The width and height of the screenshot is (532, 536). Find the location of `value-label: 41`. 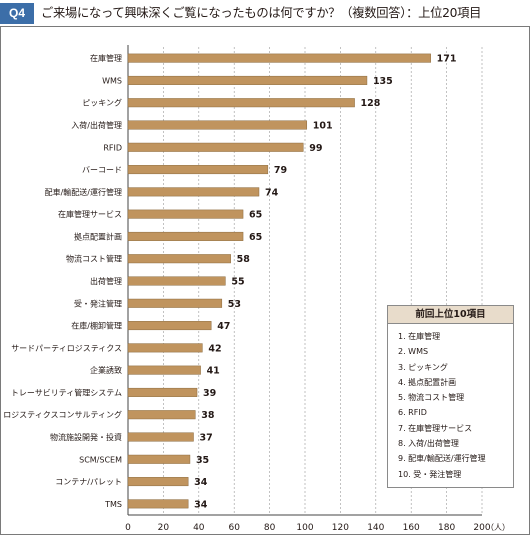

value-label: 41 is located at coordinates (213, 371).